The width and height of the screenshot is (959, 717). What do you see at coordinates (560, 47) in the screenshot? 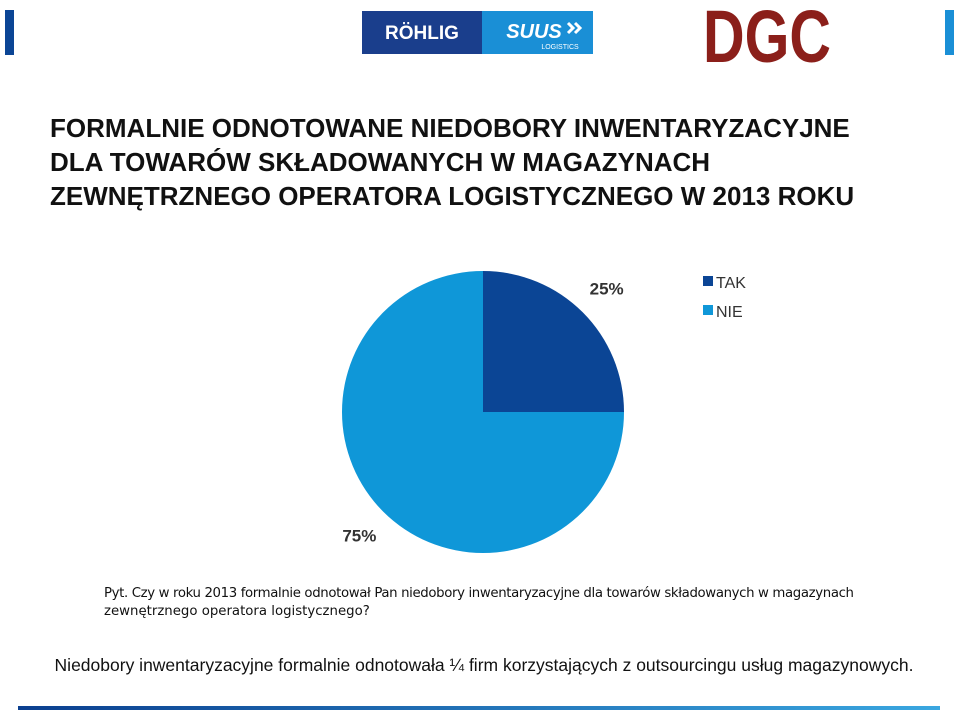
I see `logo-text: LOGISTICS` at bounding box center [560, 47].